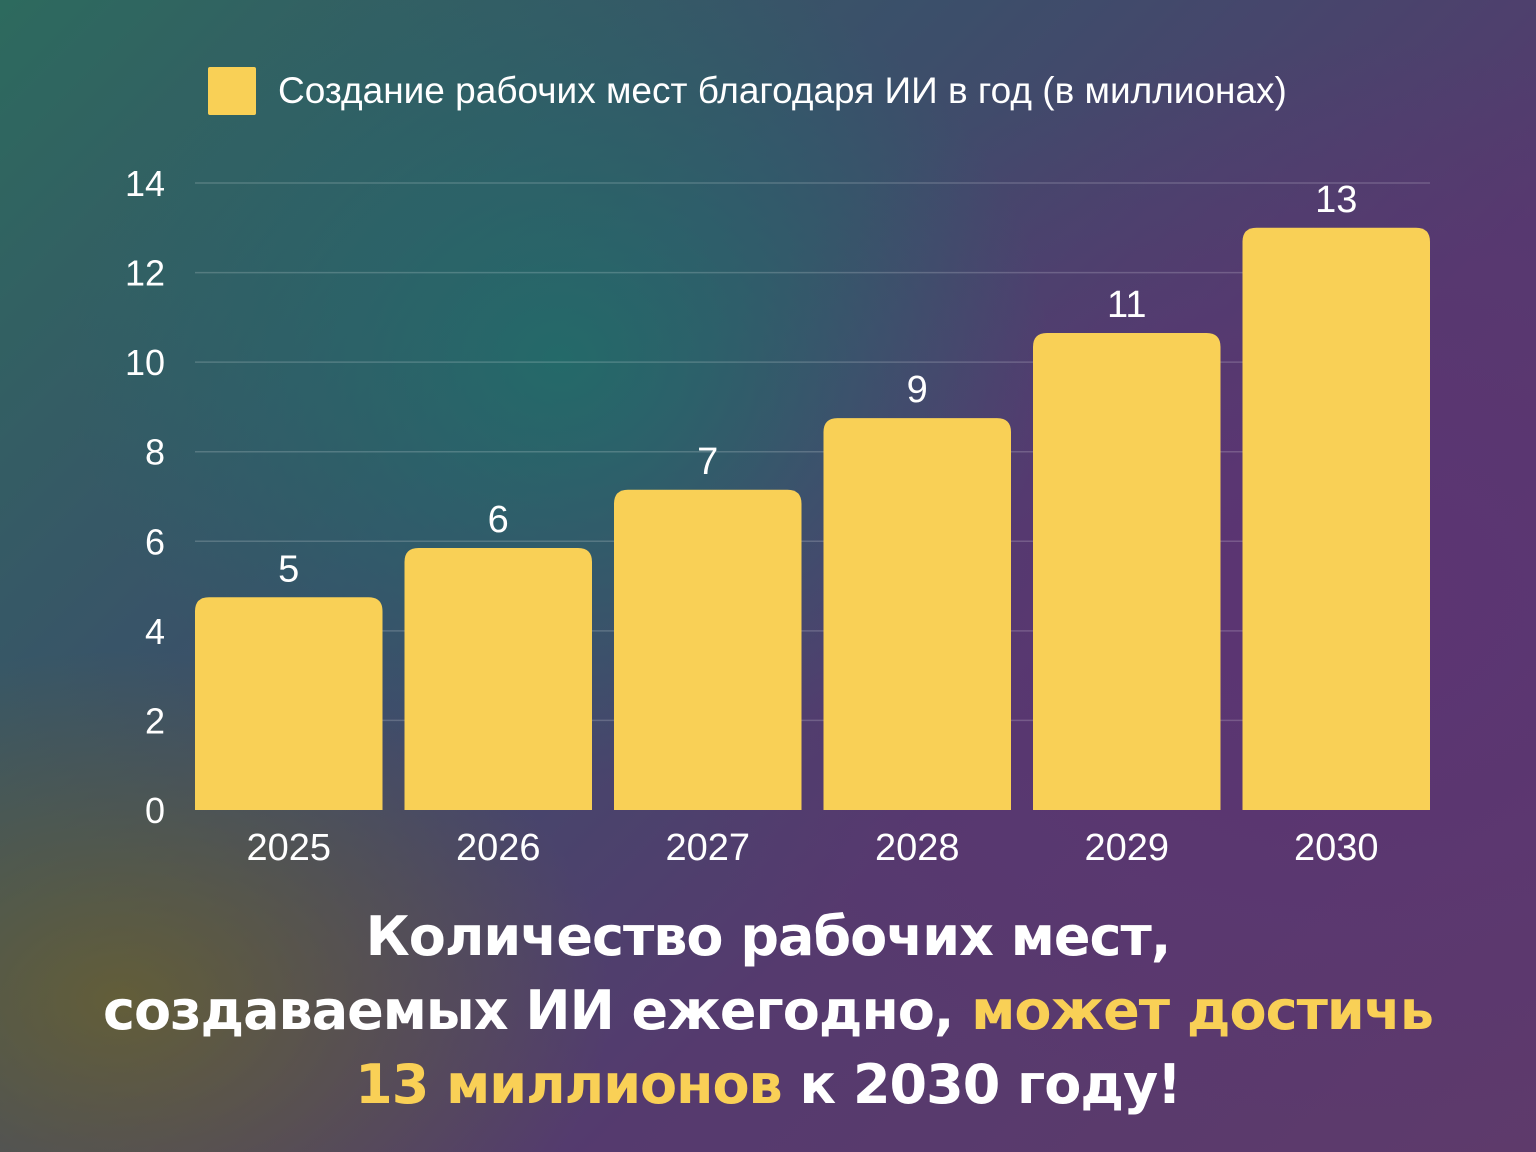 This screenshot has height=1152, width=1536. Describe the element at coordinates (155, 541) in the screenshot. I see `y-tick-label: 6` at that location.